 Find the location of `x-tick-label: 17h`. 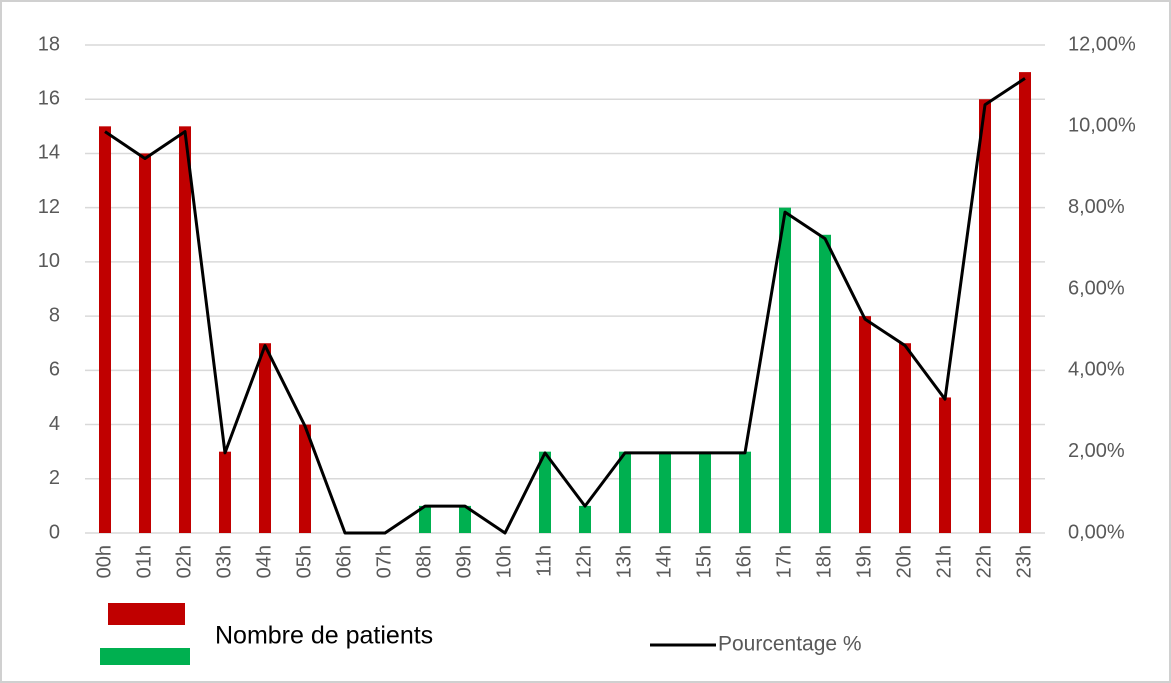

x-tick-label: 17h is located at coordinates (784, 561).